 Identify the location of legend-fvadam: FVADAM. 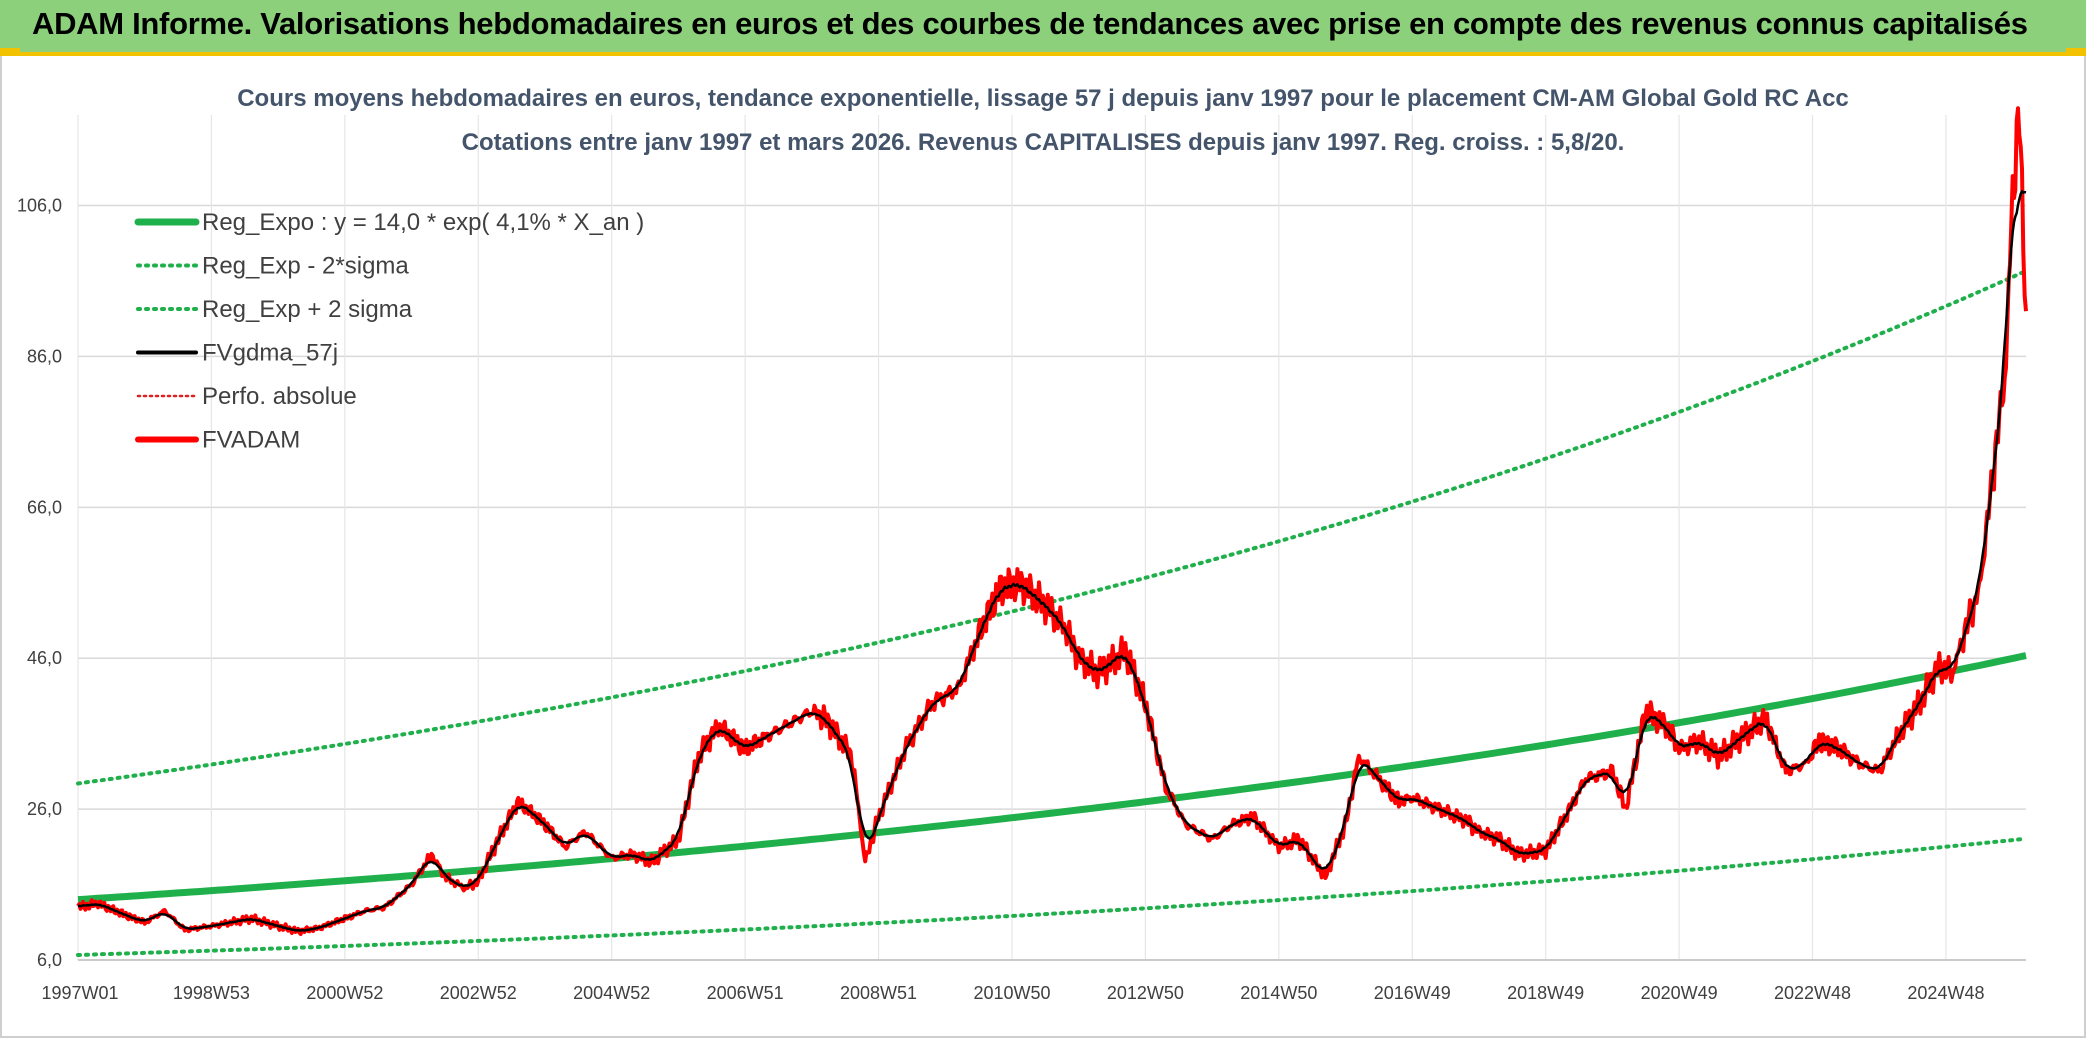
(217, 440).